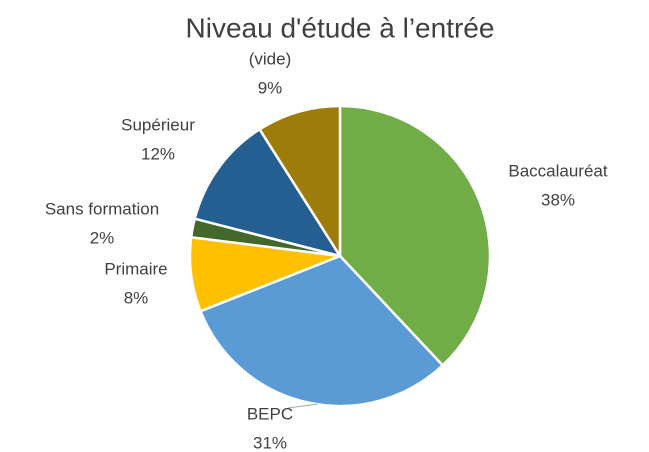  What do you see at coordinates (158, 124) in the screenshot?
I see `data-label-name: Supérieur` at bounding box center [158, 124].